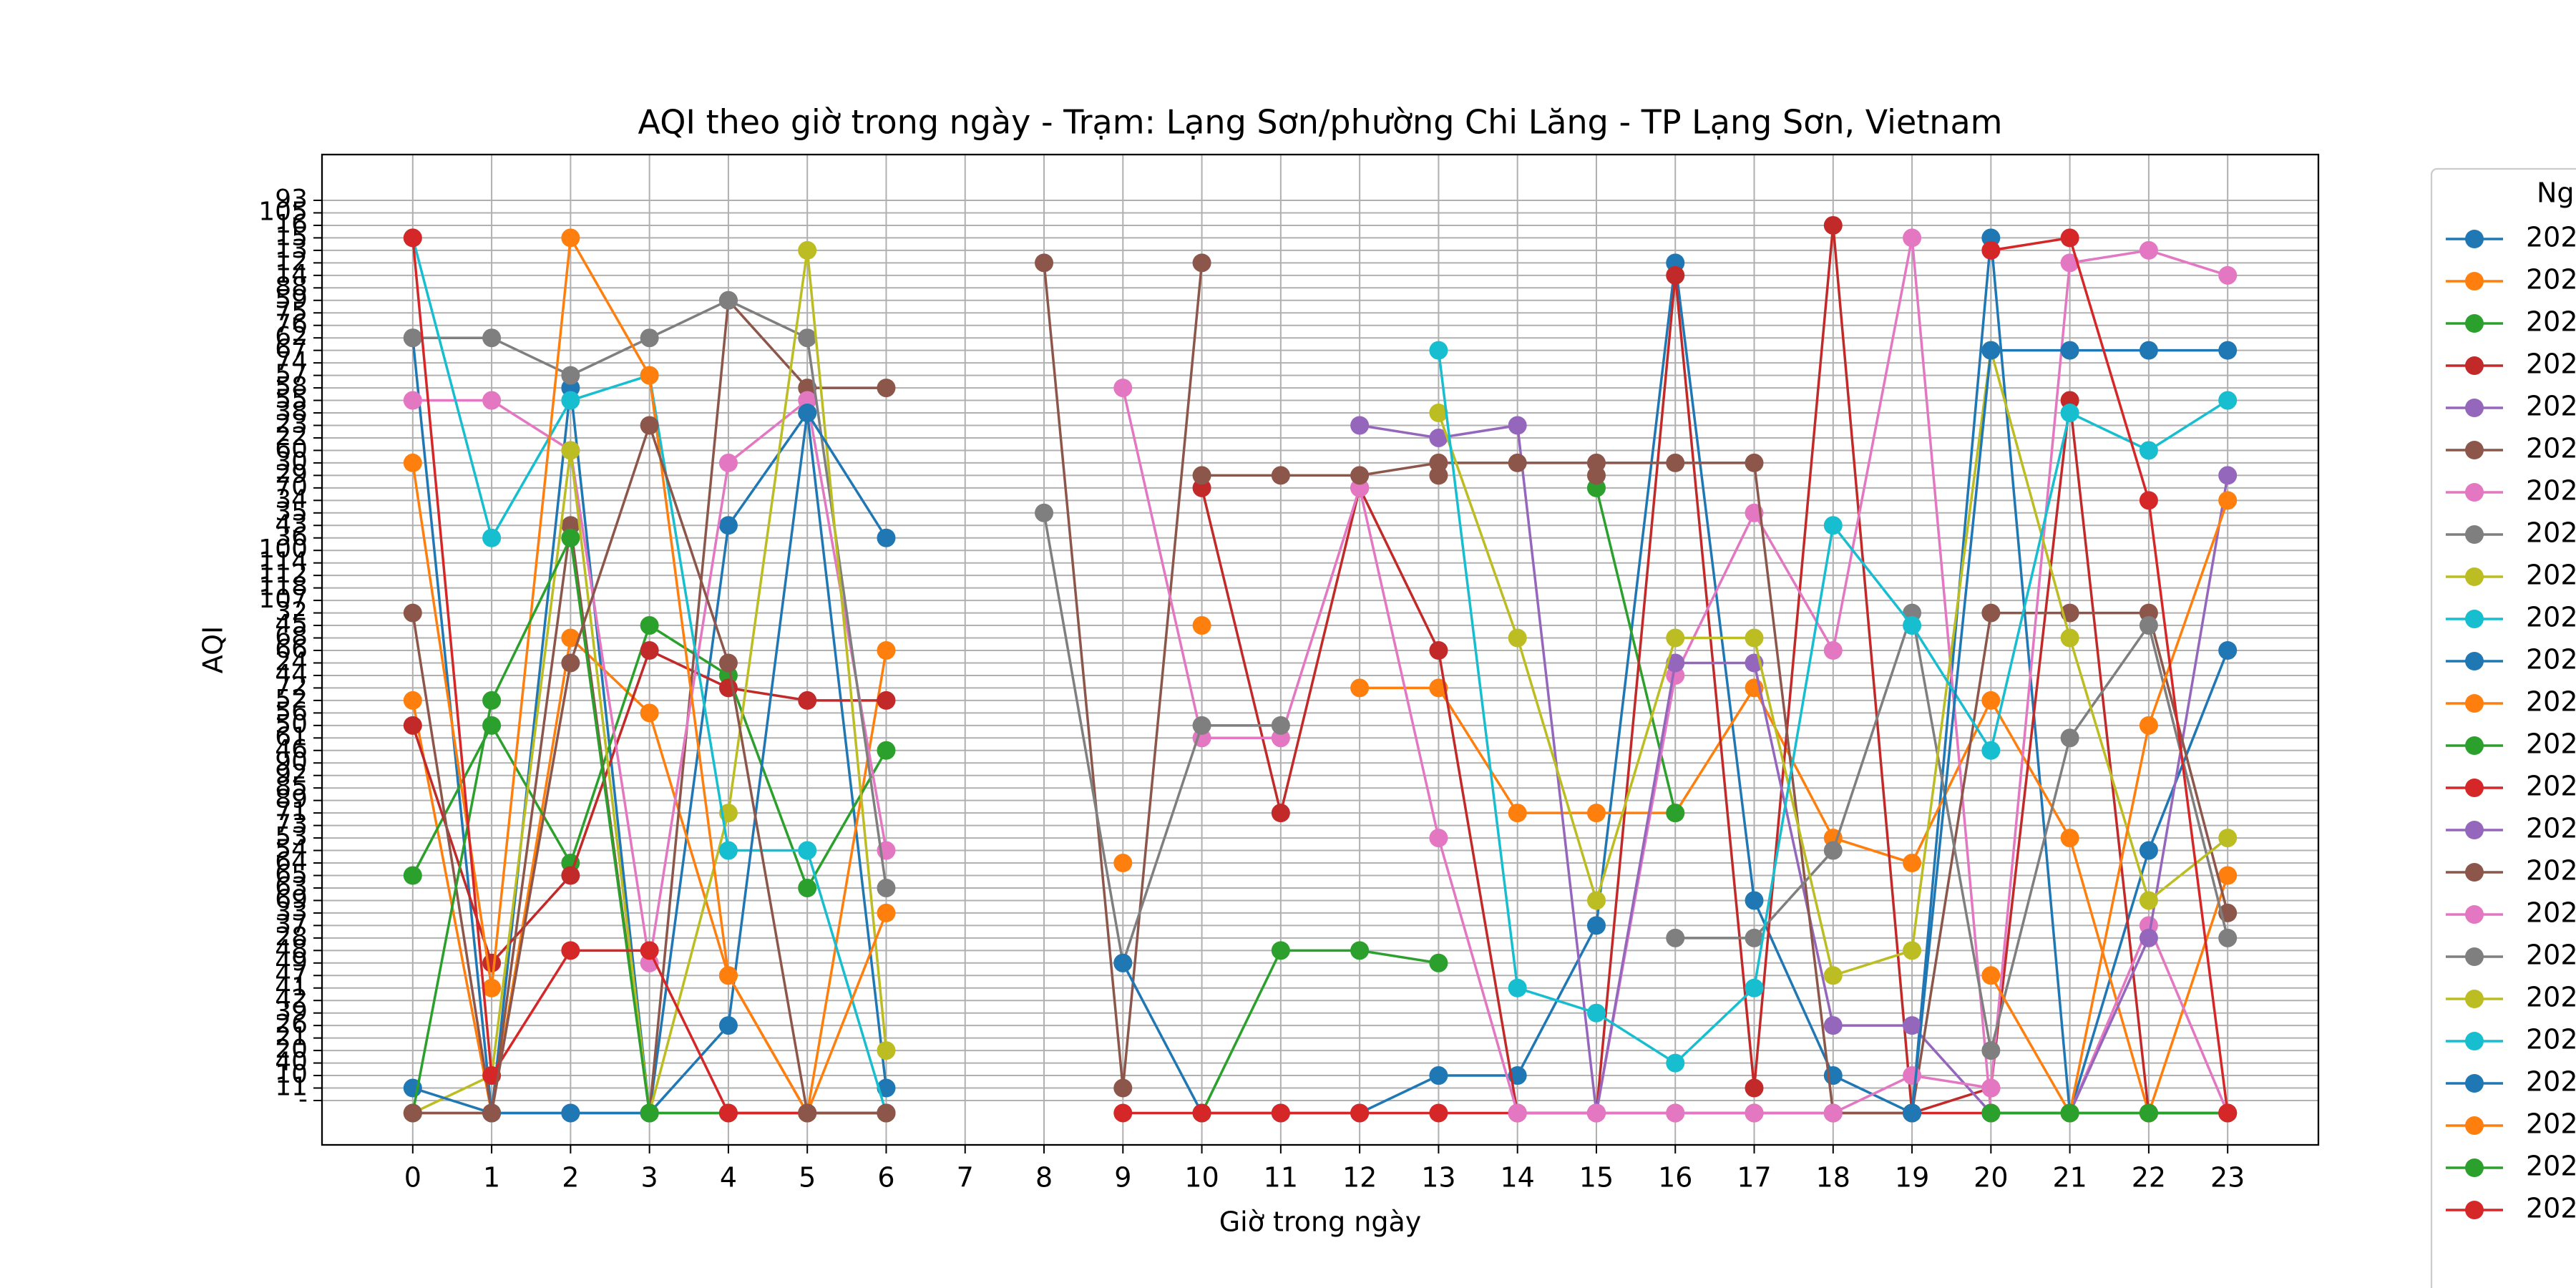 This screenshot has width=2576, height=1288. I want to click on y-tick-label: 76, so click(291, 324).